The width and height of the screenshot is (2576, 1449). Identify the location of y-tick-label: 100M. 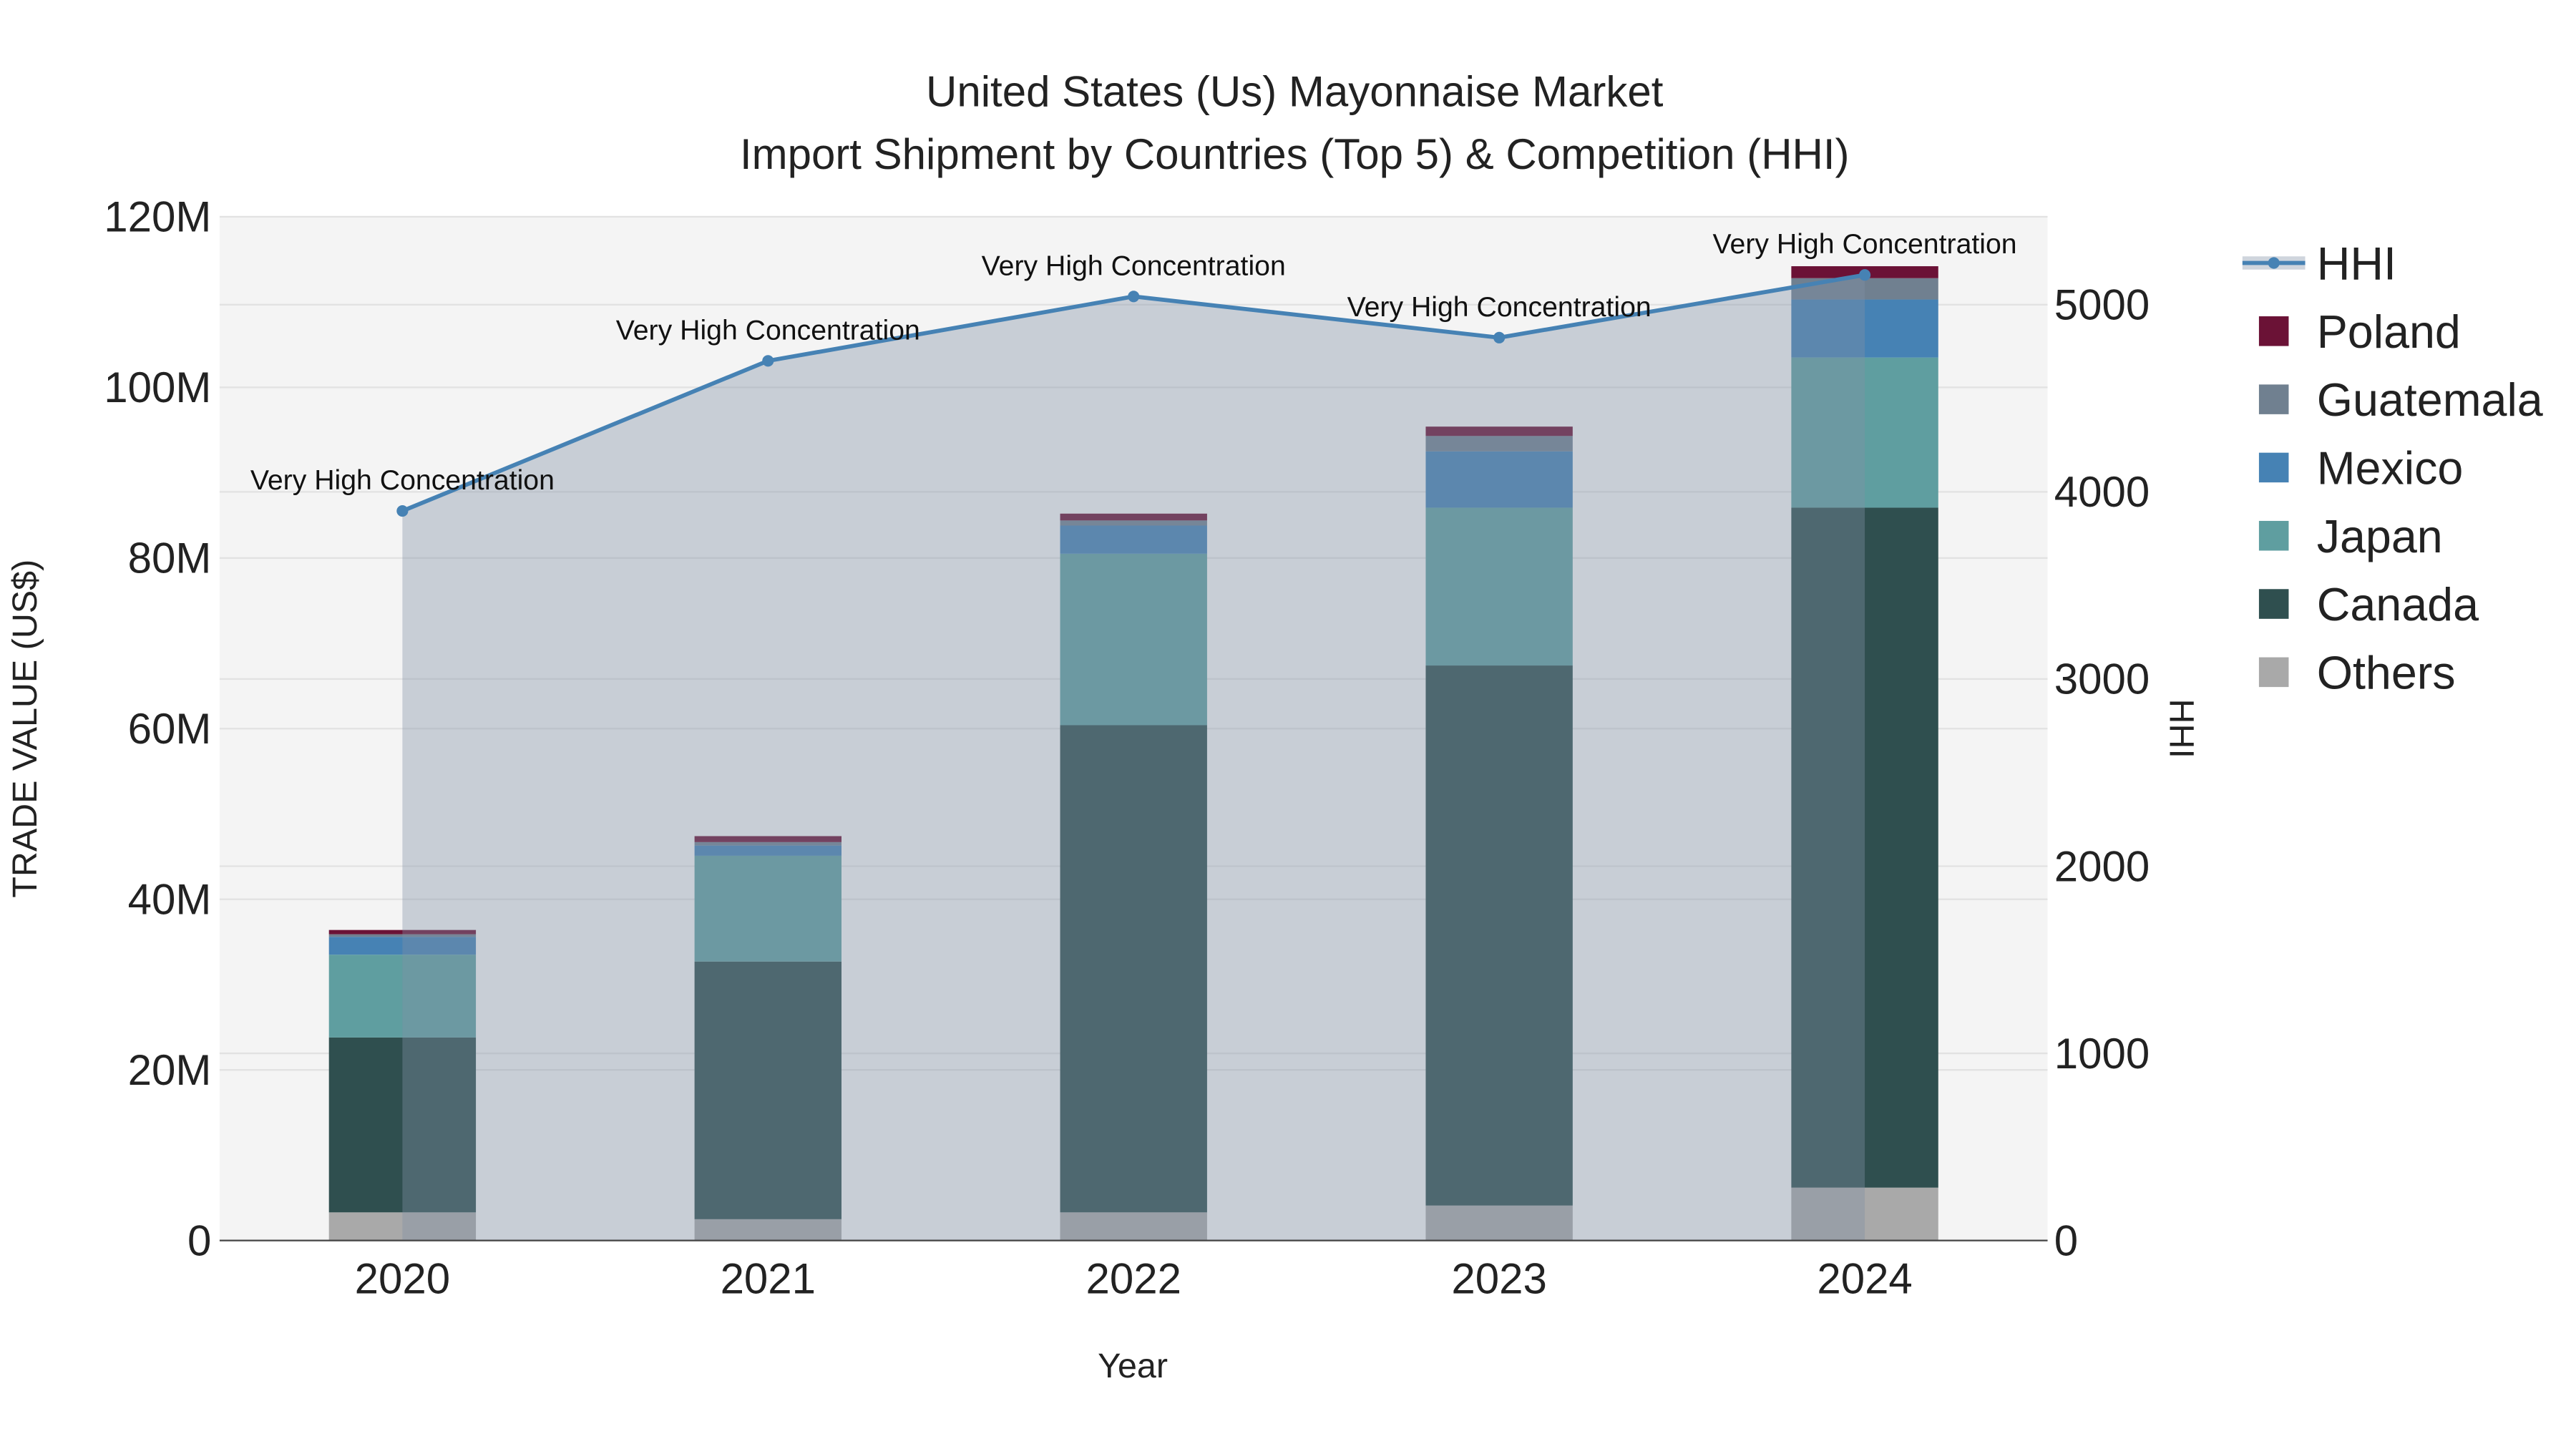
(157, 387).